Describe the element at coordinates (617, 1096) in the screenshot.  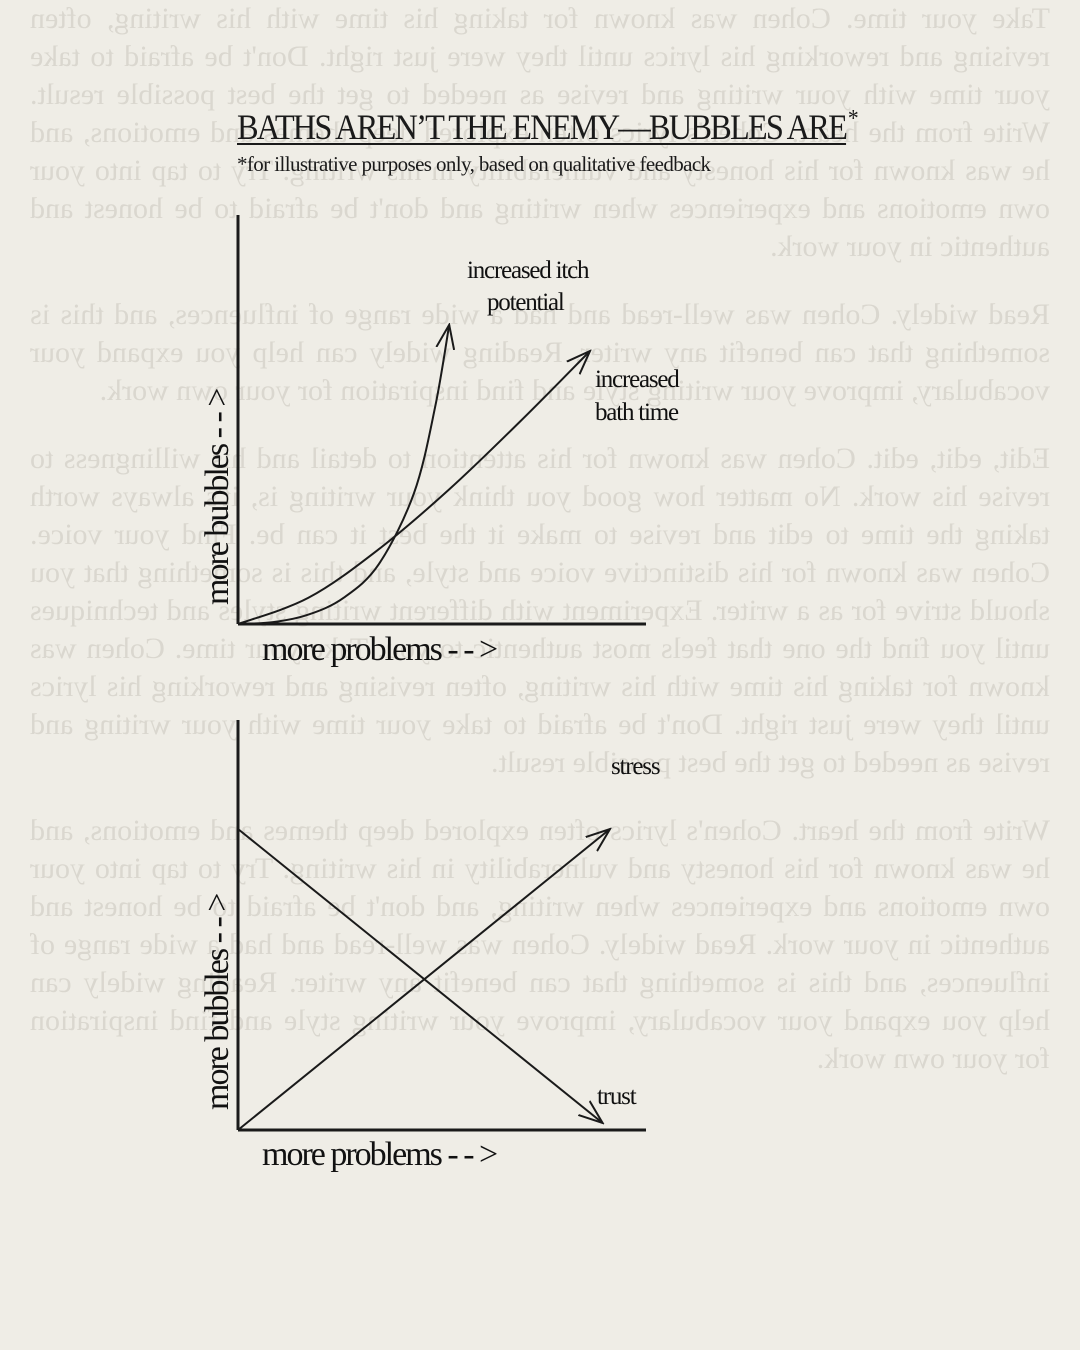
I see `series-label-trust: trust` at that location.